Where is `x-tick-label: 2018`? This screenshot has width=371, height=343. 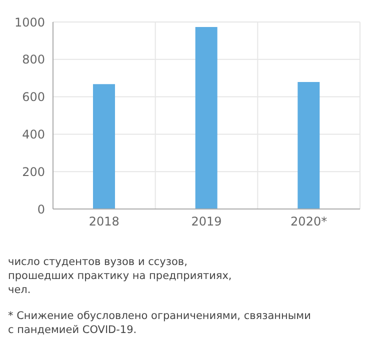 x-tick-label: 2018 is located at coordinates (104, 221).